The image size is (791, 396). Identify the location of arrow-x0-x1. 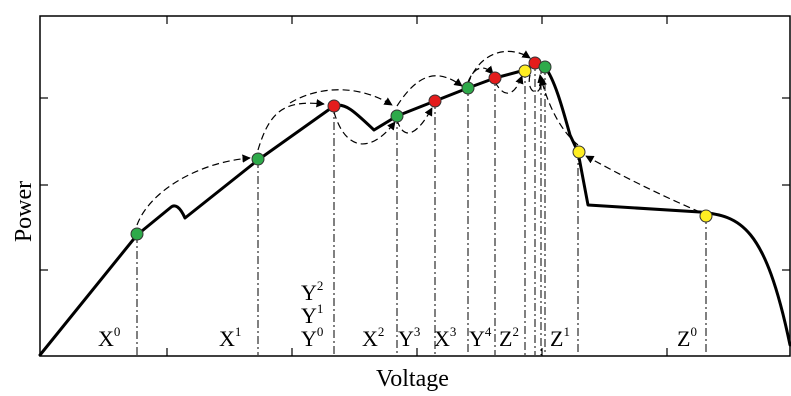
(193, 190).